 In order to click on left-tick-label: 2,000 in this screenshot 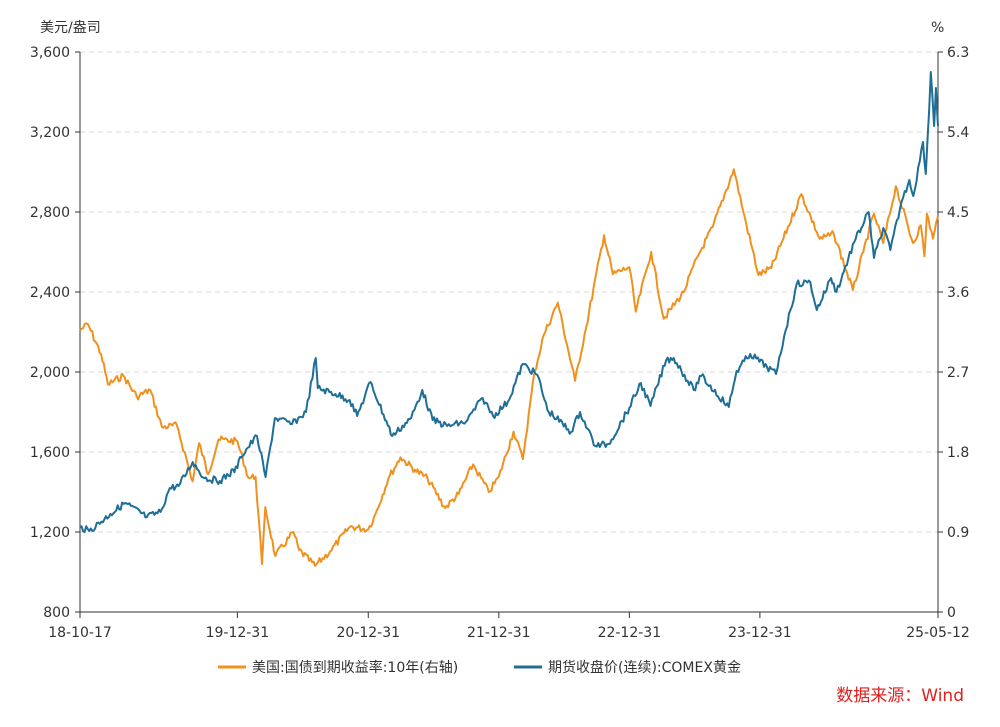, I will do `click(50, 373)`.